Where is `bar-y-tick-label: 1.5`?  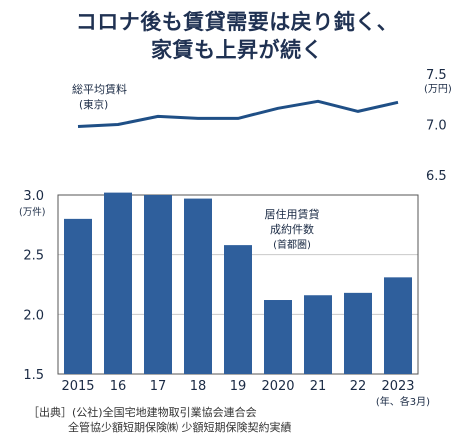
bar-y-tick-label: 1.5 is located at coordinates (33, 375).